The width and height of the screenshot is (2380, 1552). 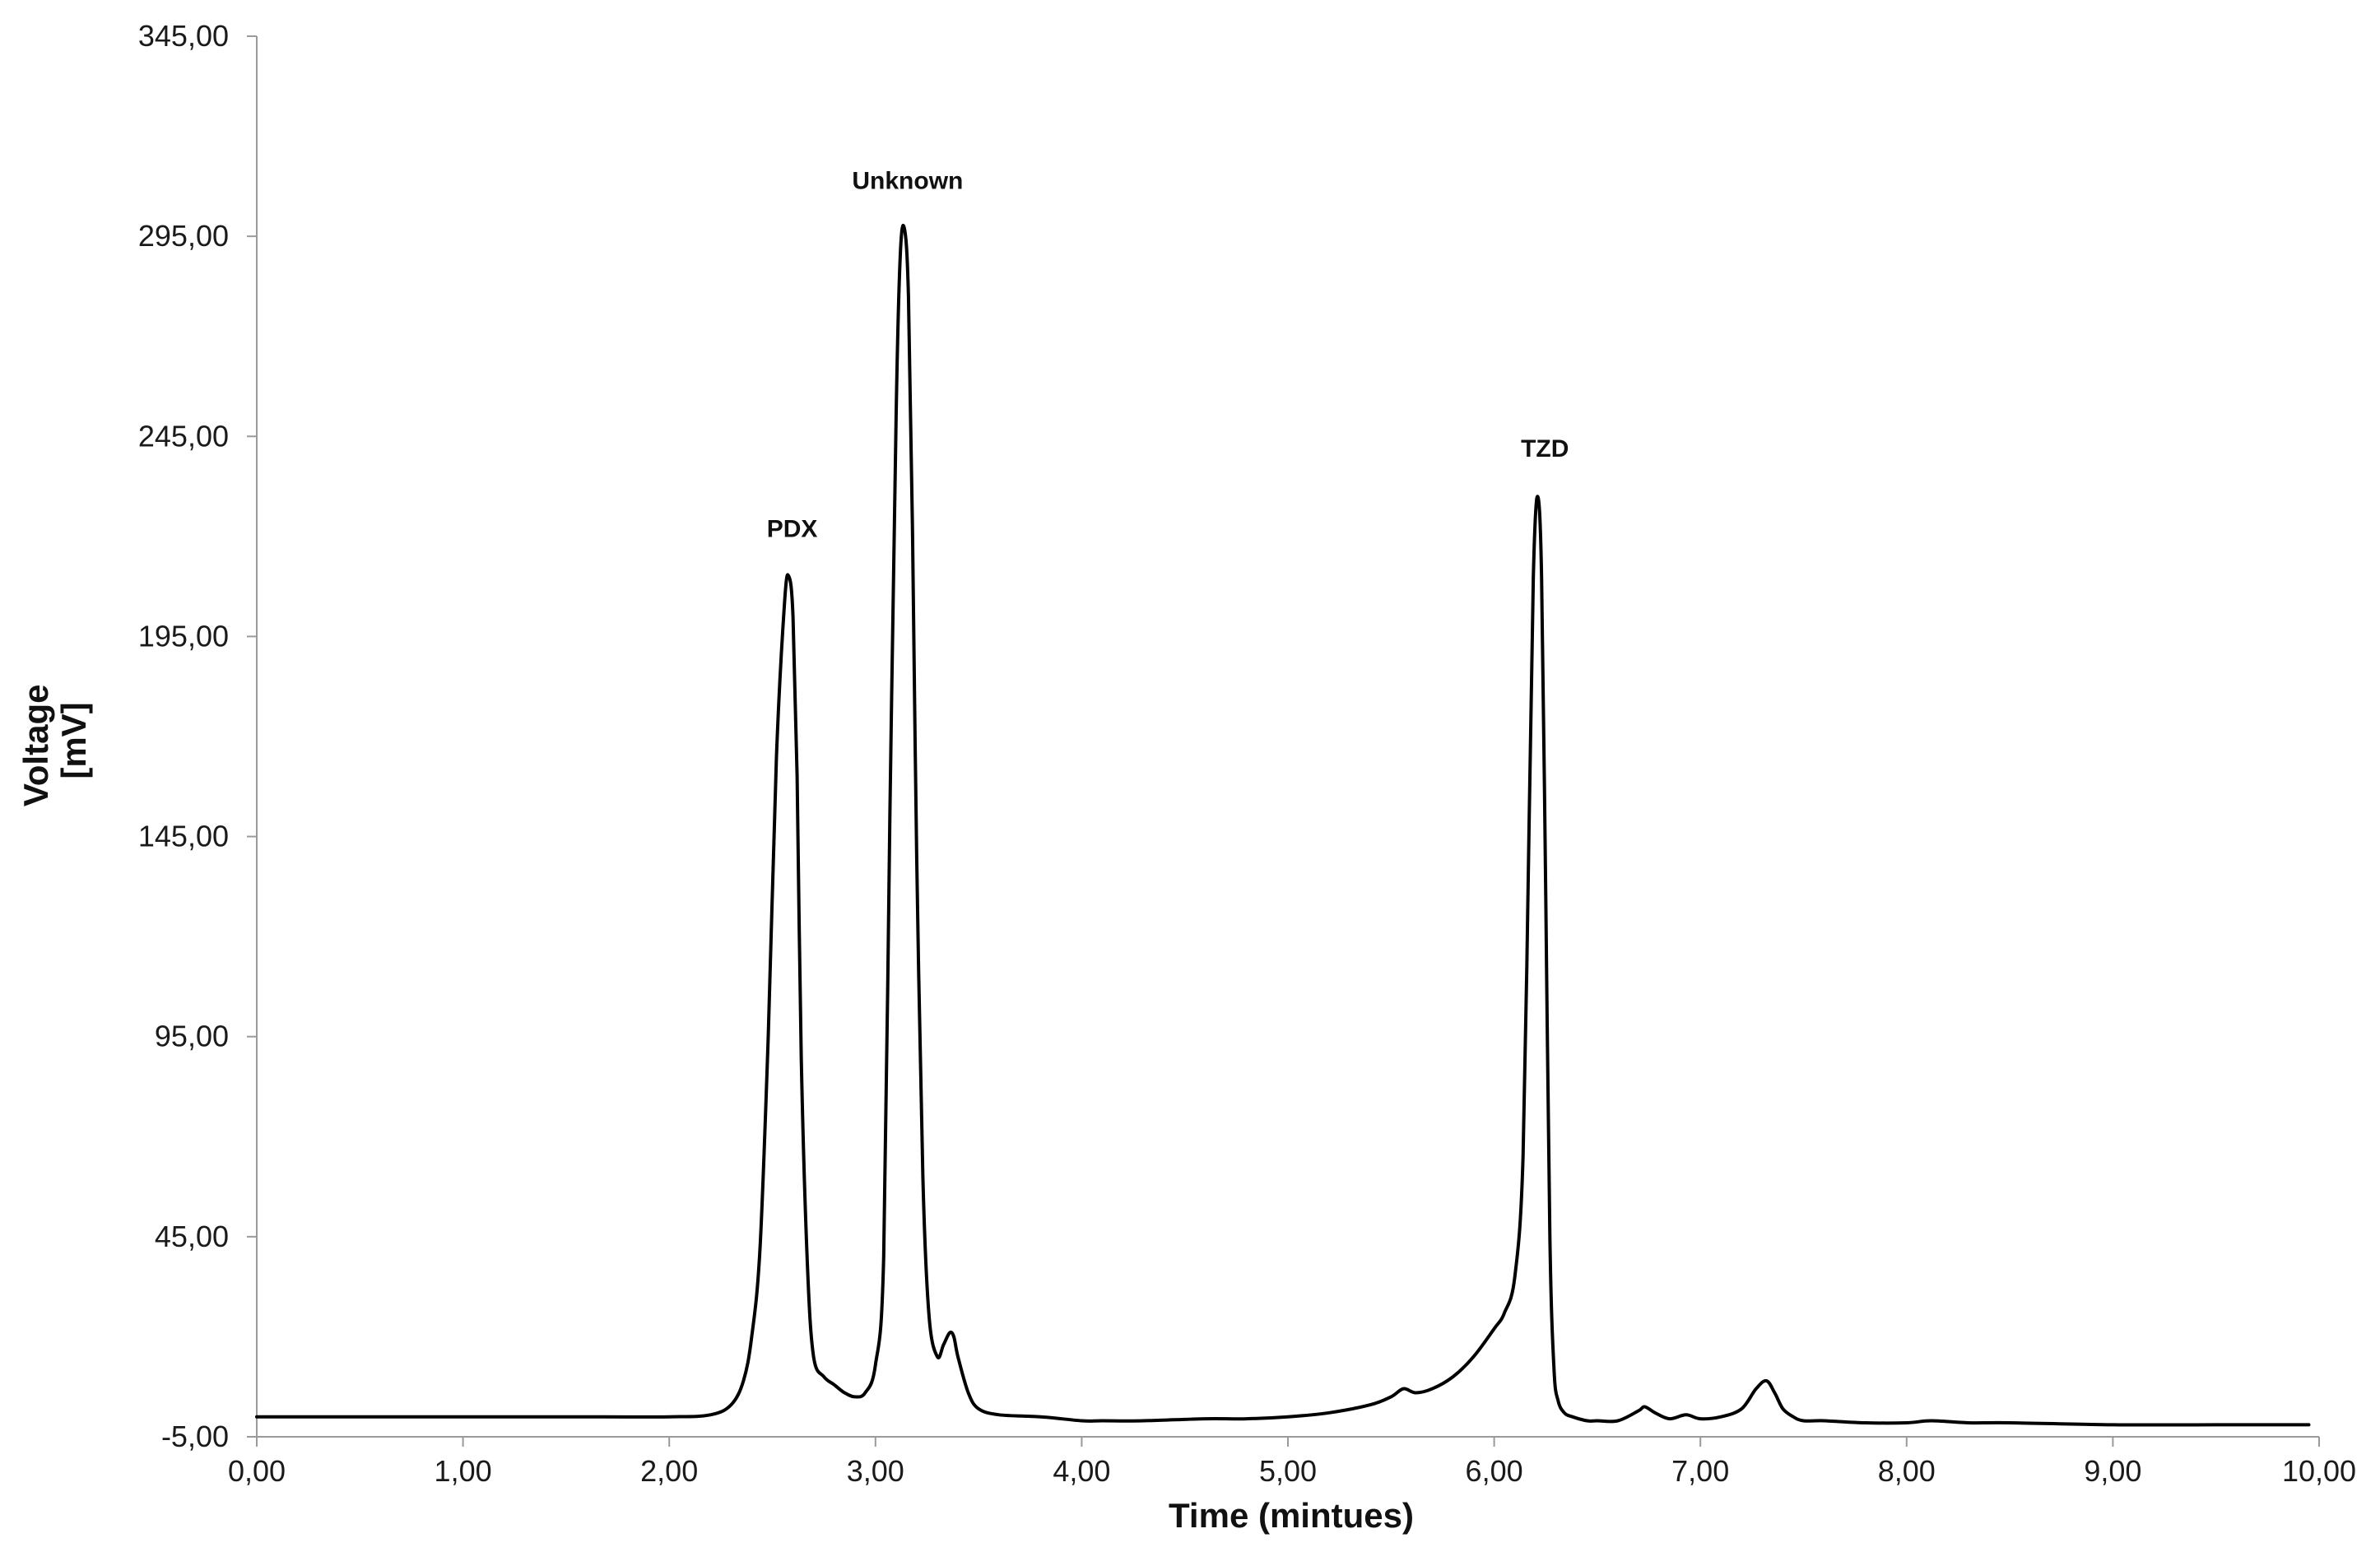 I want to click on x-tick-label: 0,00, so click(x=257, y=1471).